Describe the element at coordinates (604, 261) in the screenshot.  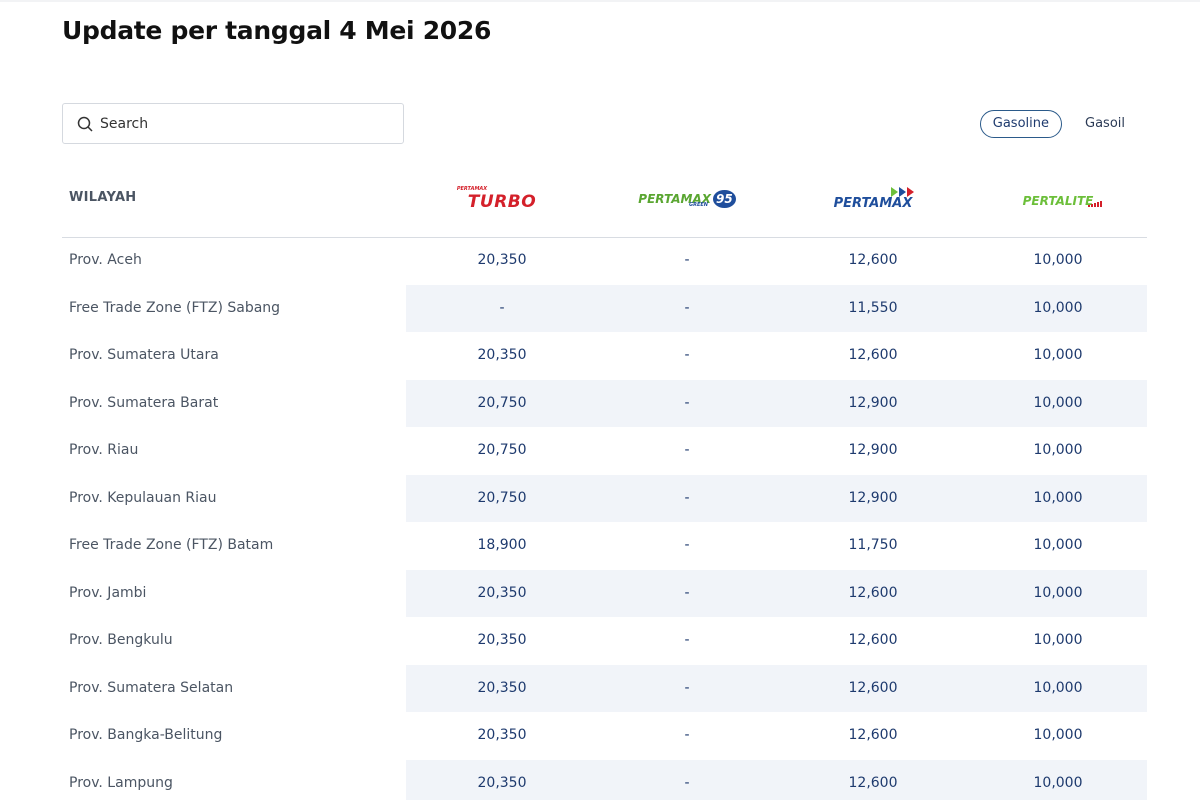
I see `table-row: Prov. Aceh 20,350 - 12,600 10,000` at that location.